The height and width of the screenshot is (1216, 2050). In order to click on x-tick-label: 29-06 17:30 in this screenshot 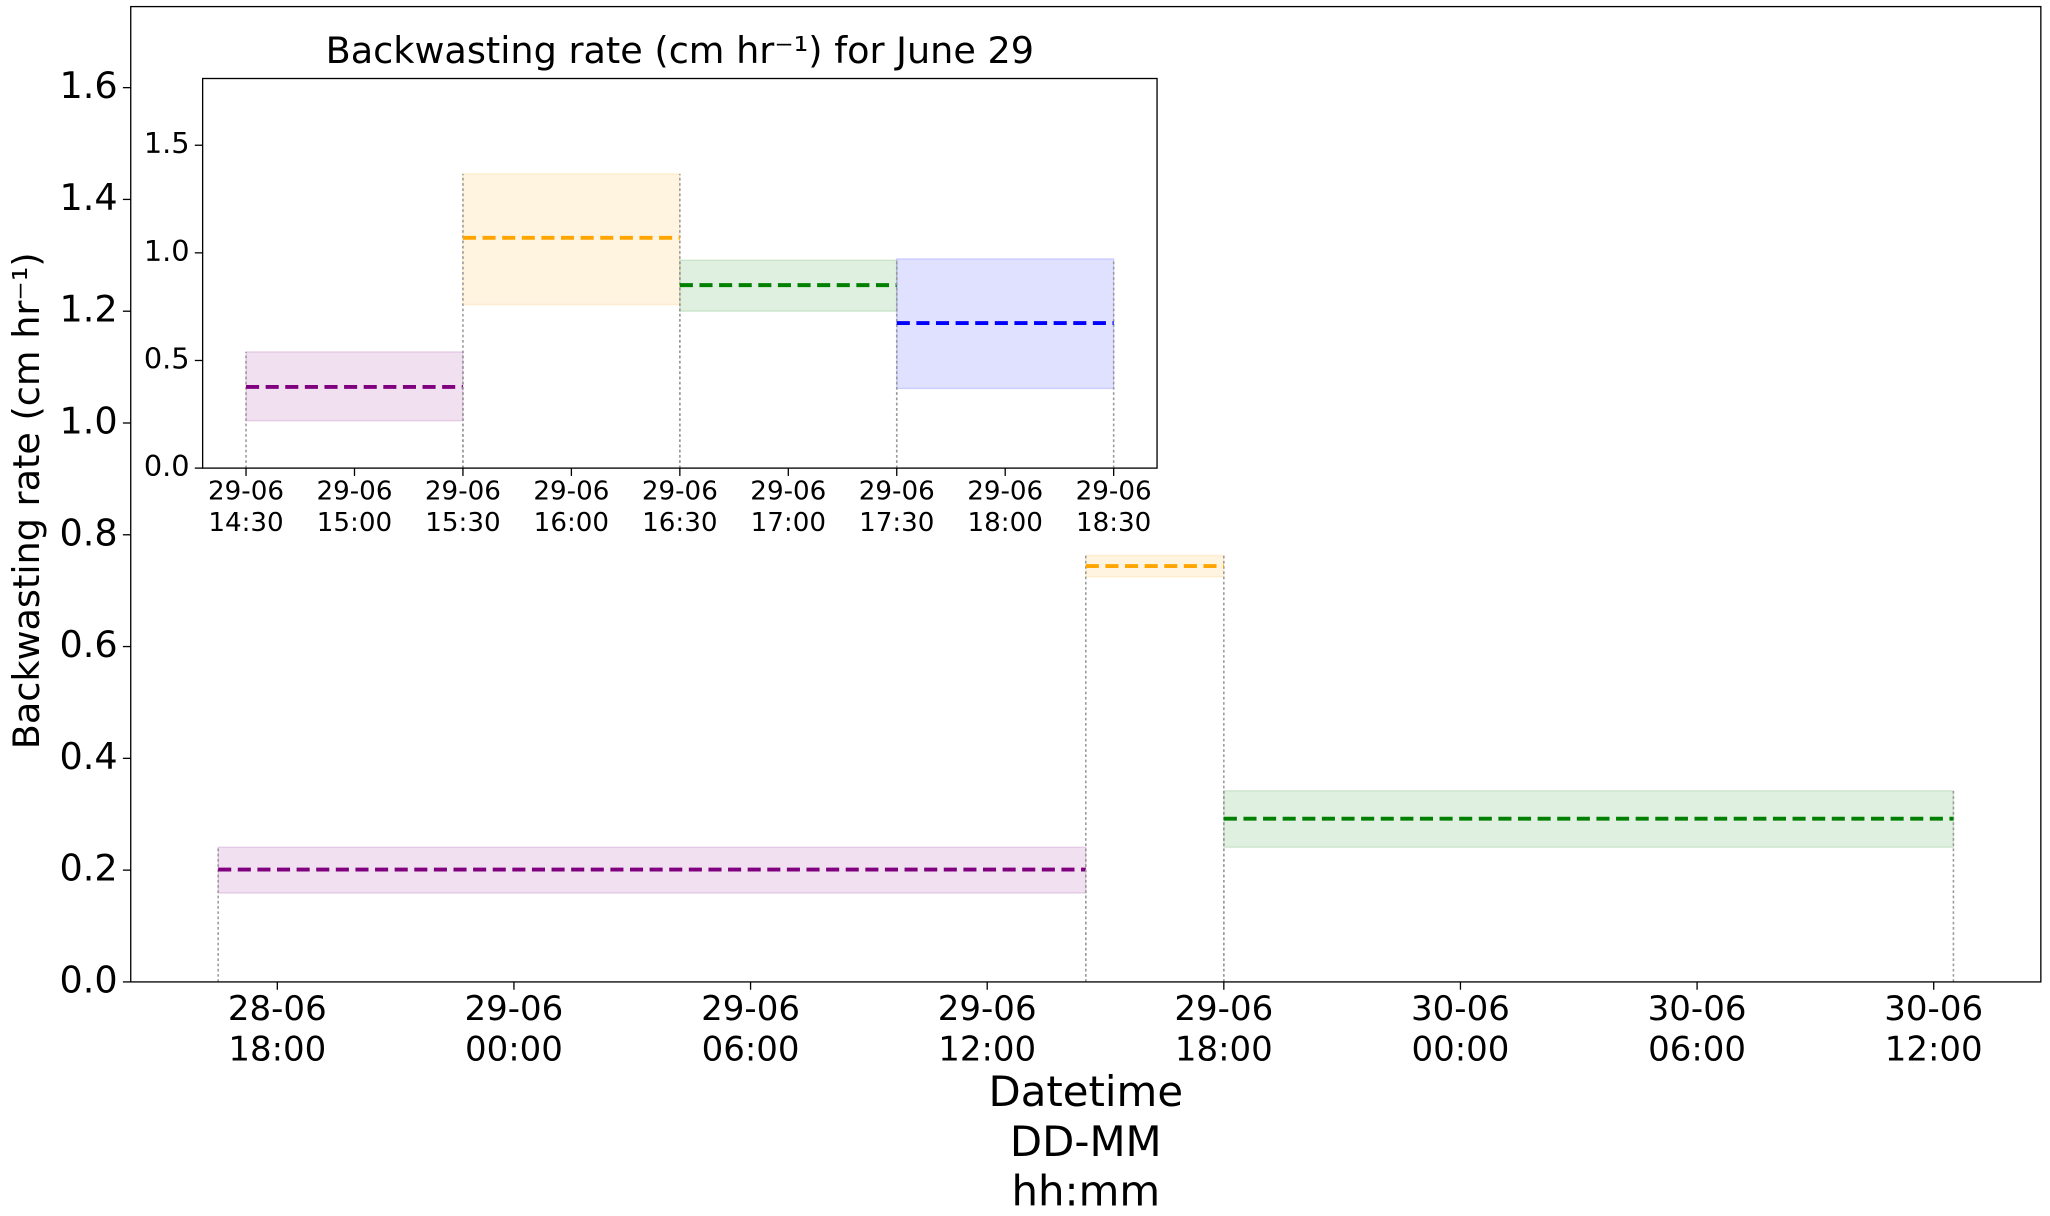, I will do `click(896, 506)`.